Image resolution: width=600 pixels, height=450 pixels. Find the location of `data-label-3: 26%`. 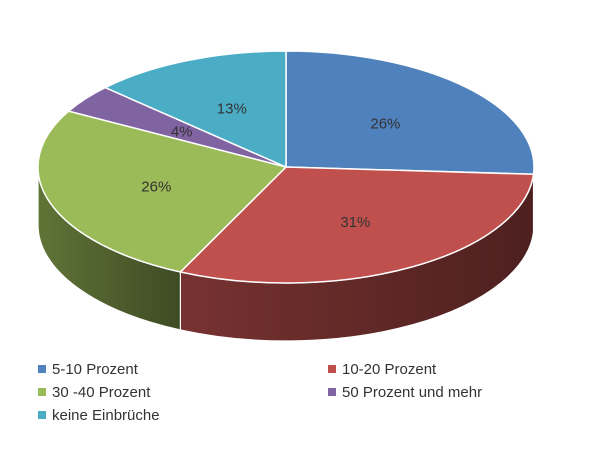

data-label-3: 26% is located at coordinates (156, 187).